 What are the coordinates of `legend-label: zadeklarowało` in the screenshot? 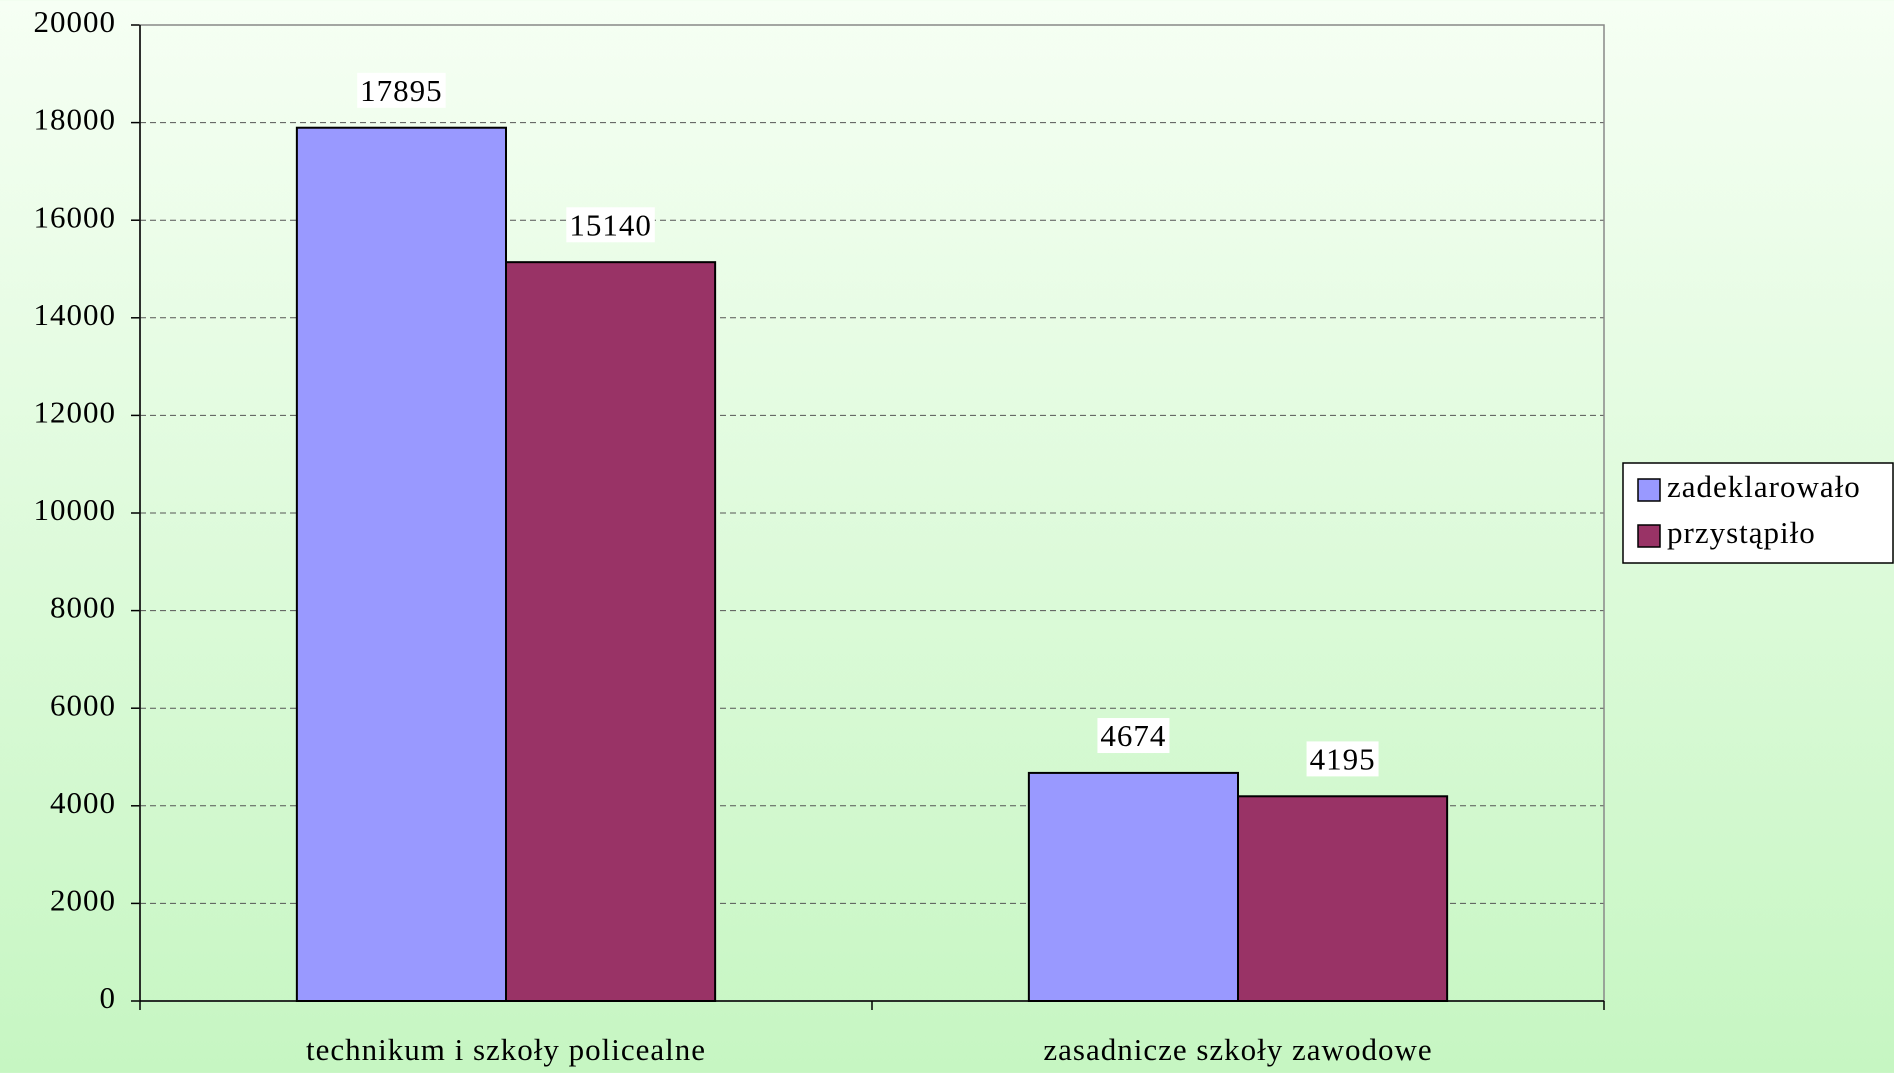 It's located at (1764, 486).